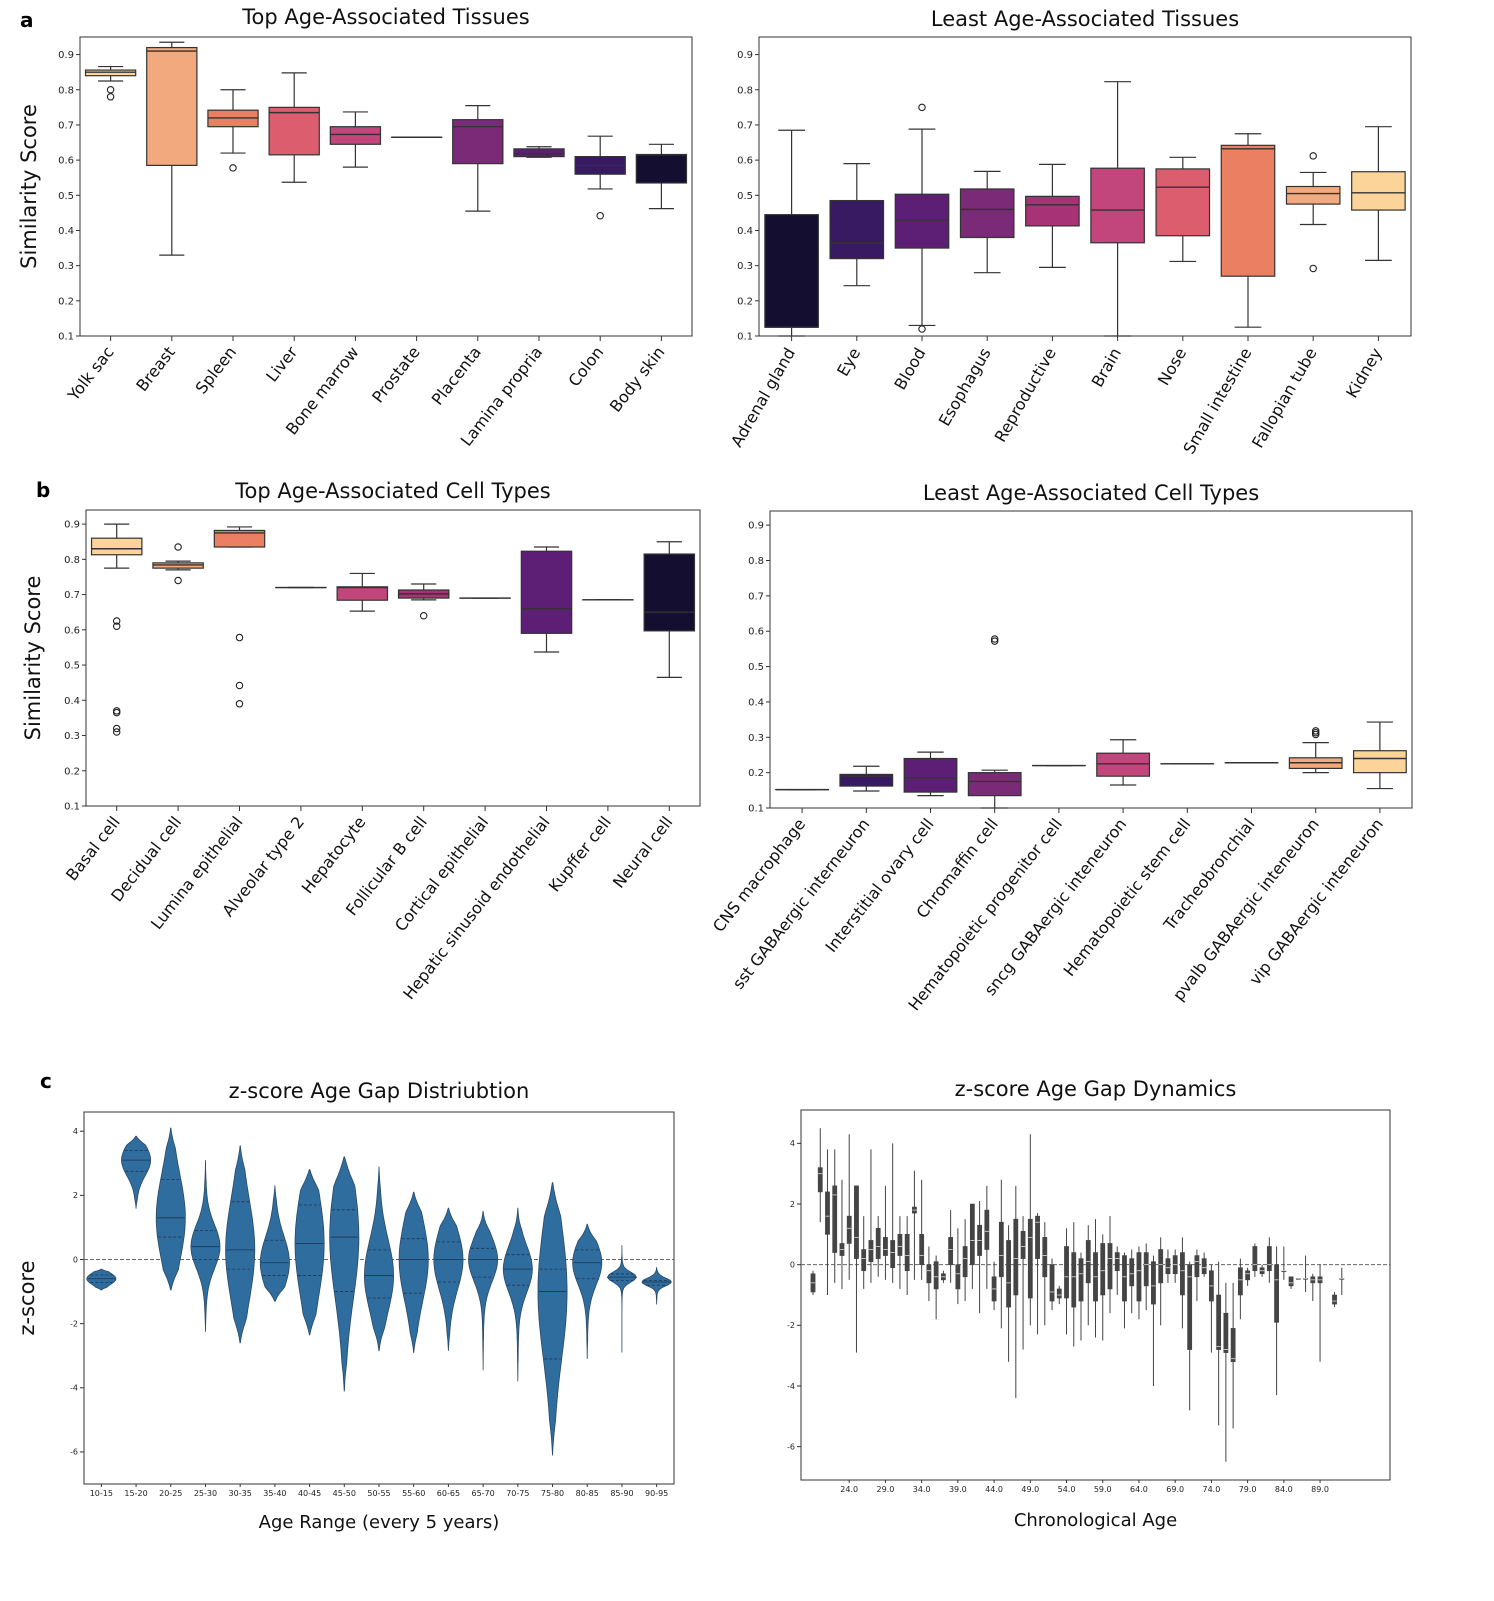 Image resolution: width=1494 pixels, height=1601 pixels. What do you see at coordinates (1127, 897) in the screenshot?
I see `category-label: Hematopoietic stem cell` at bounding box center [1127, 897].